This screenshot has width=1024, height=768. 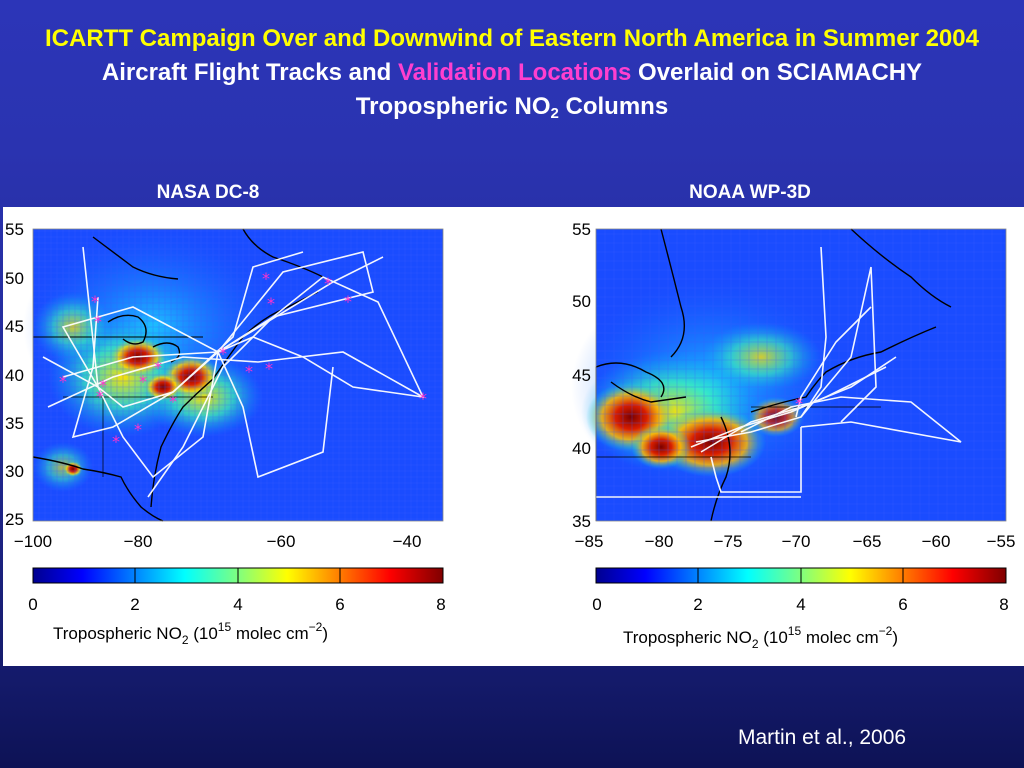 I want to click on x-tick: −100, so click(x=33, y=541).